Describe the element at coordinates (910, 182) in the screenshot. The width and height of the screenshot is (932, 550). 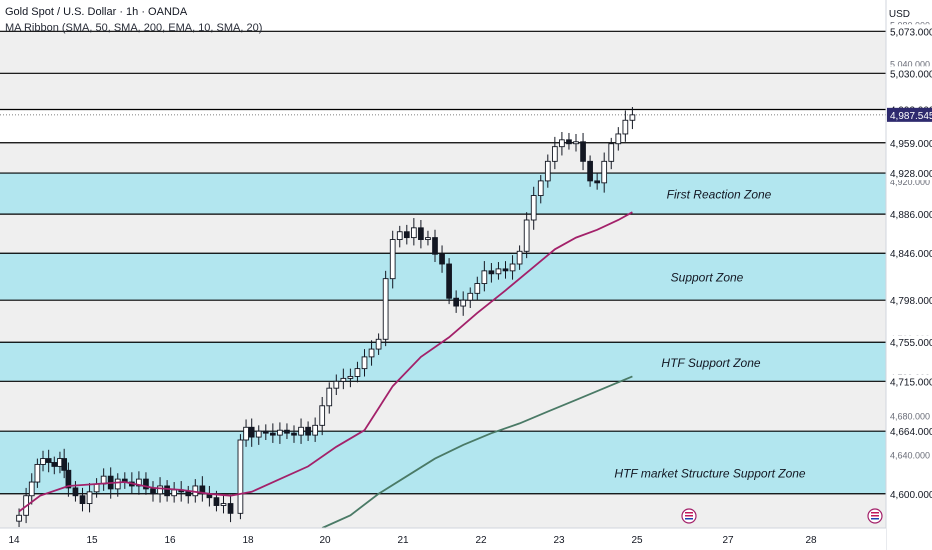
I see `y-tick-label: 4,920.000` at that location.